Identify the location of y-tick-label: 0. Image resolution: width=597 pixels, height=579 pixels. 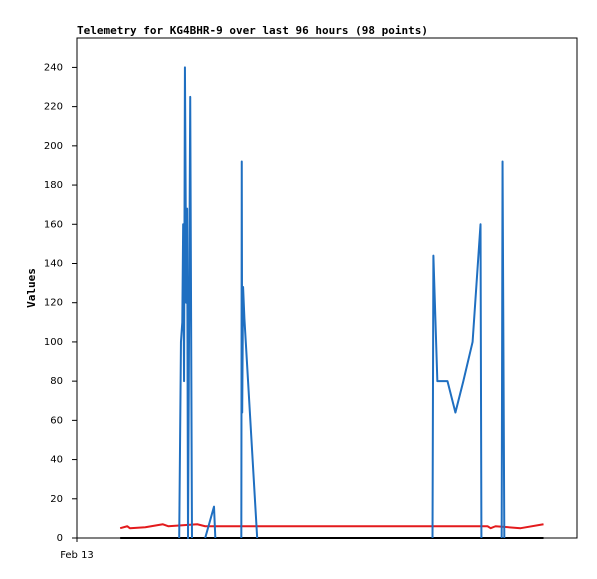
(60, 538).